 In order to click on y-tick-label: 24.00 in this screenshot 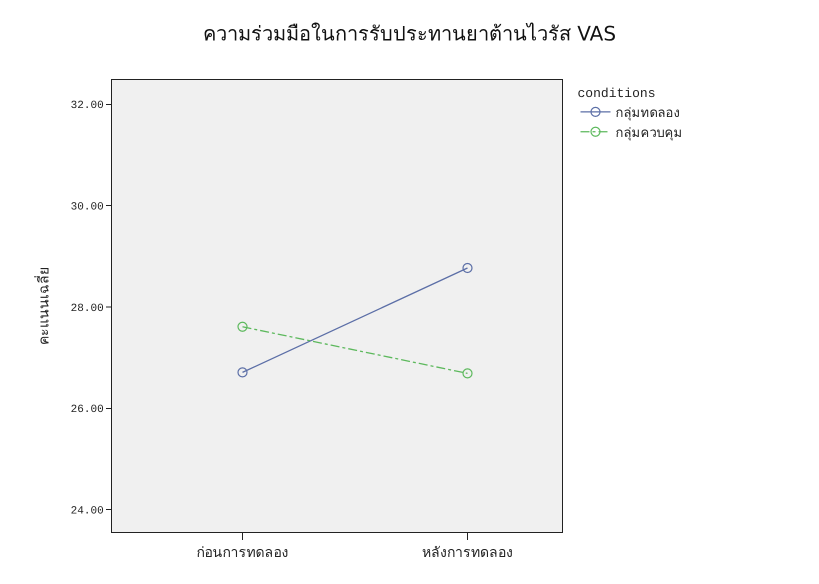, I will do `click(87, 512)`.